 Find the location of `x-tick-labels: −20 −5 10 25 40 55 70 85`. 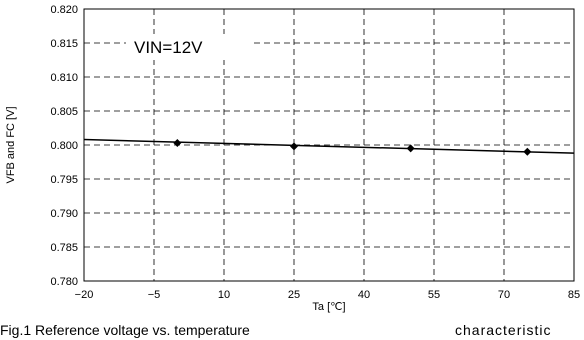

x-tick-labels: −20 −5 10 25 40 55 70 85 is located at coordinates (327, 295).